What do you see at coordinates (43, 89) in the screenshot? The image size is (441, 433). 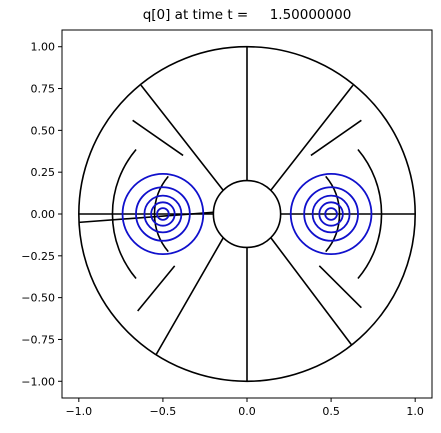 I see `y-tick-label: 0.75` at bounding box center [43, 89].